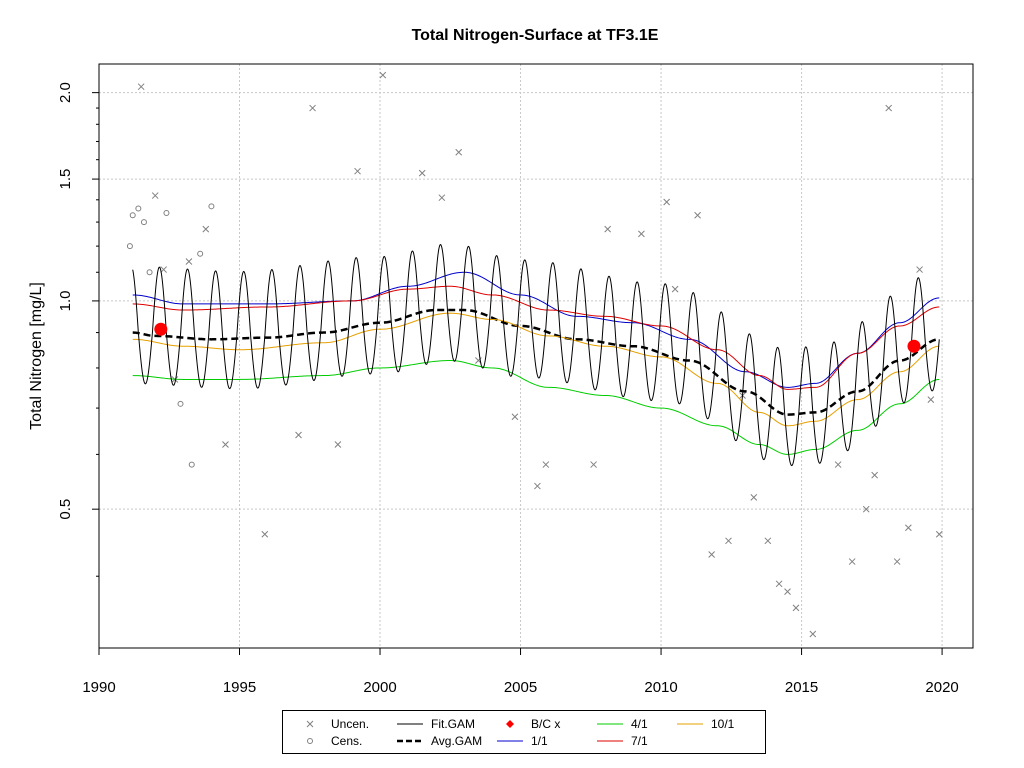  I want to click on y-tick-label: 1.5, so click(65, 179).